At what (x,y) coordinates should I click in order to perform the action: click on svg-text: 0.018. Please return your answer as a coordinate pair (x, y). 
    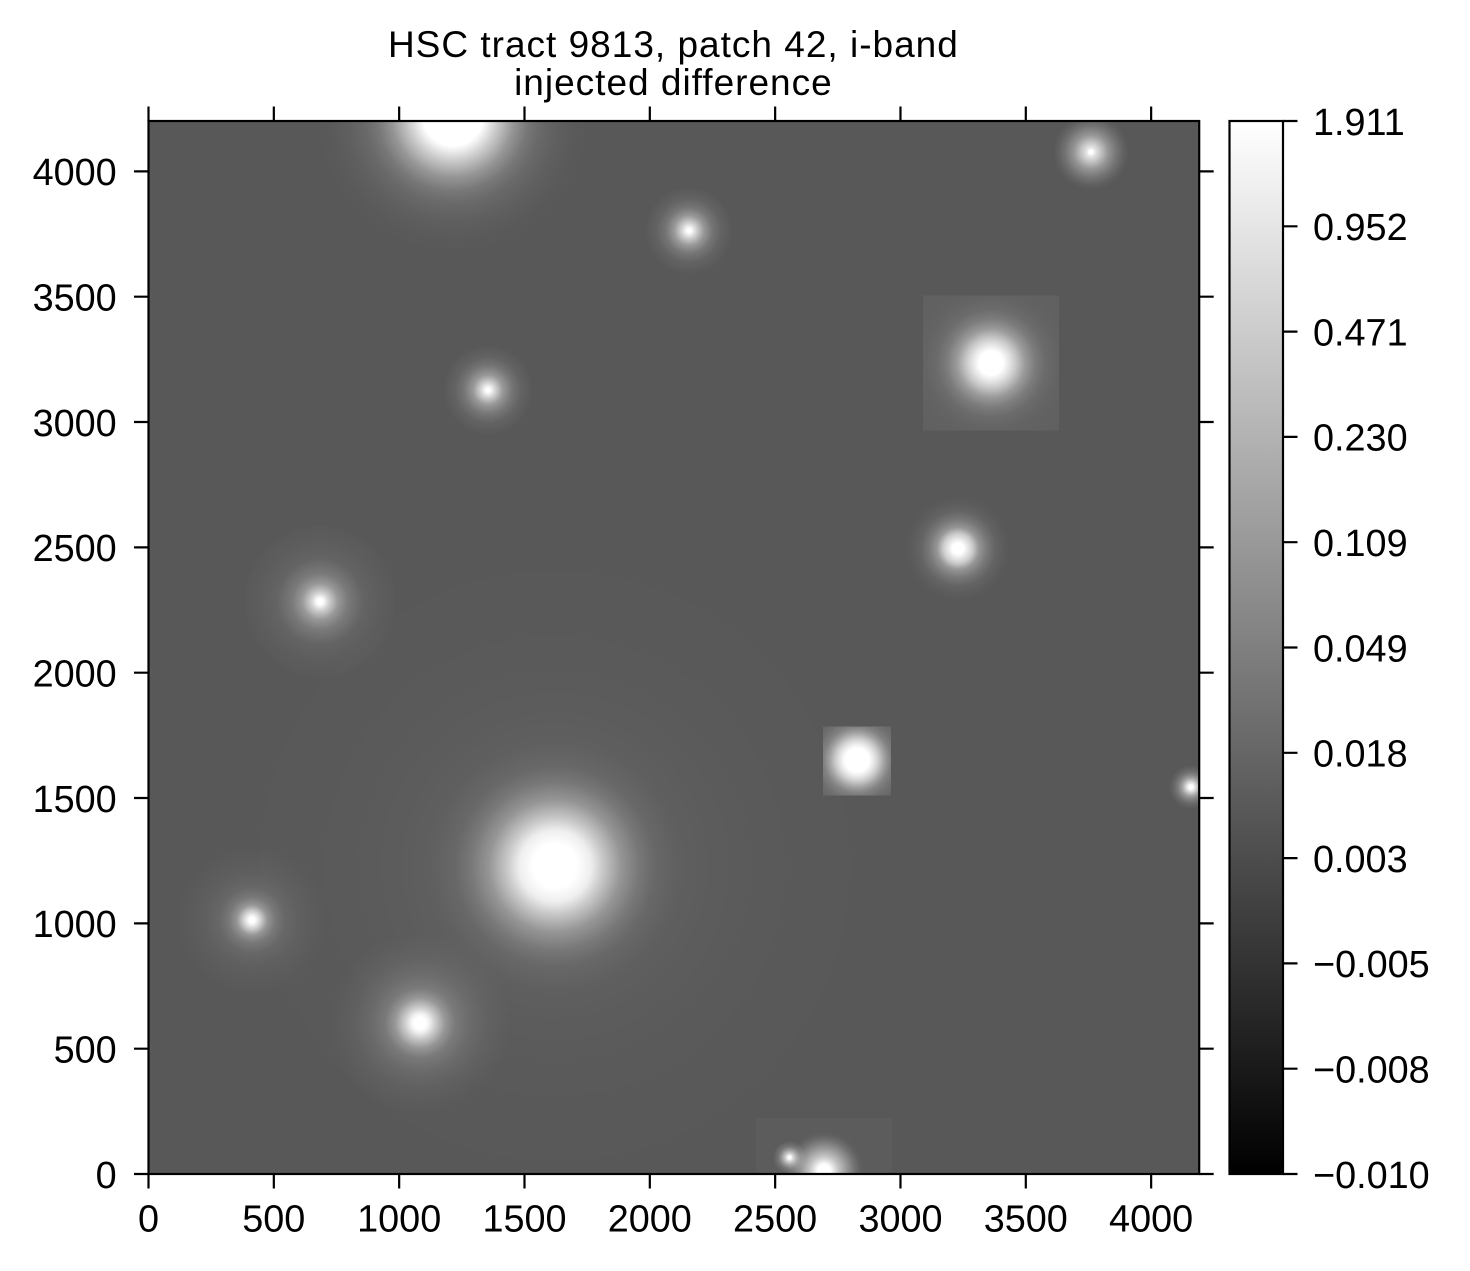
    Looking at the image, I should click on (1360, 755).